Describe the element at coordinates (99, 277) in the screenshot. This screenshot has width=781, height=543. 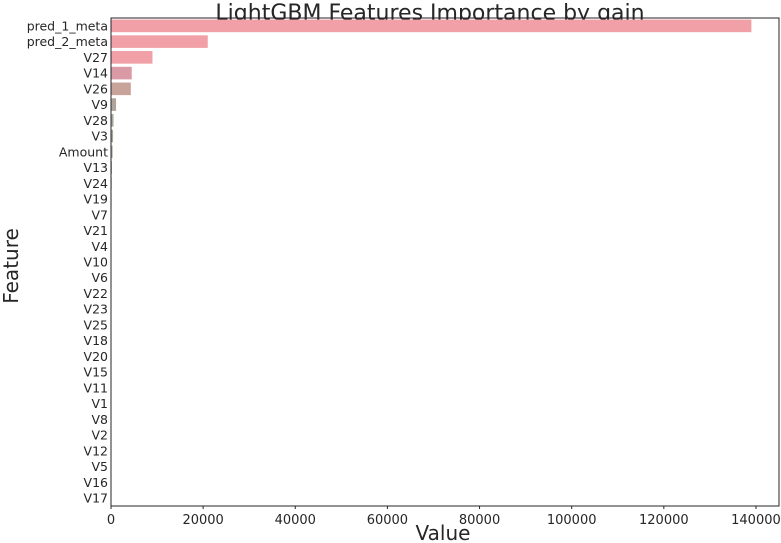
I see `y-tick-label: V6` at that location.